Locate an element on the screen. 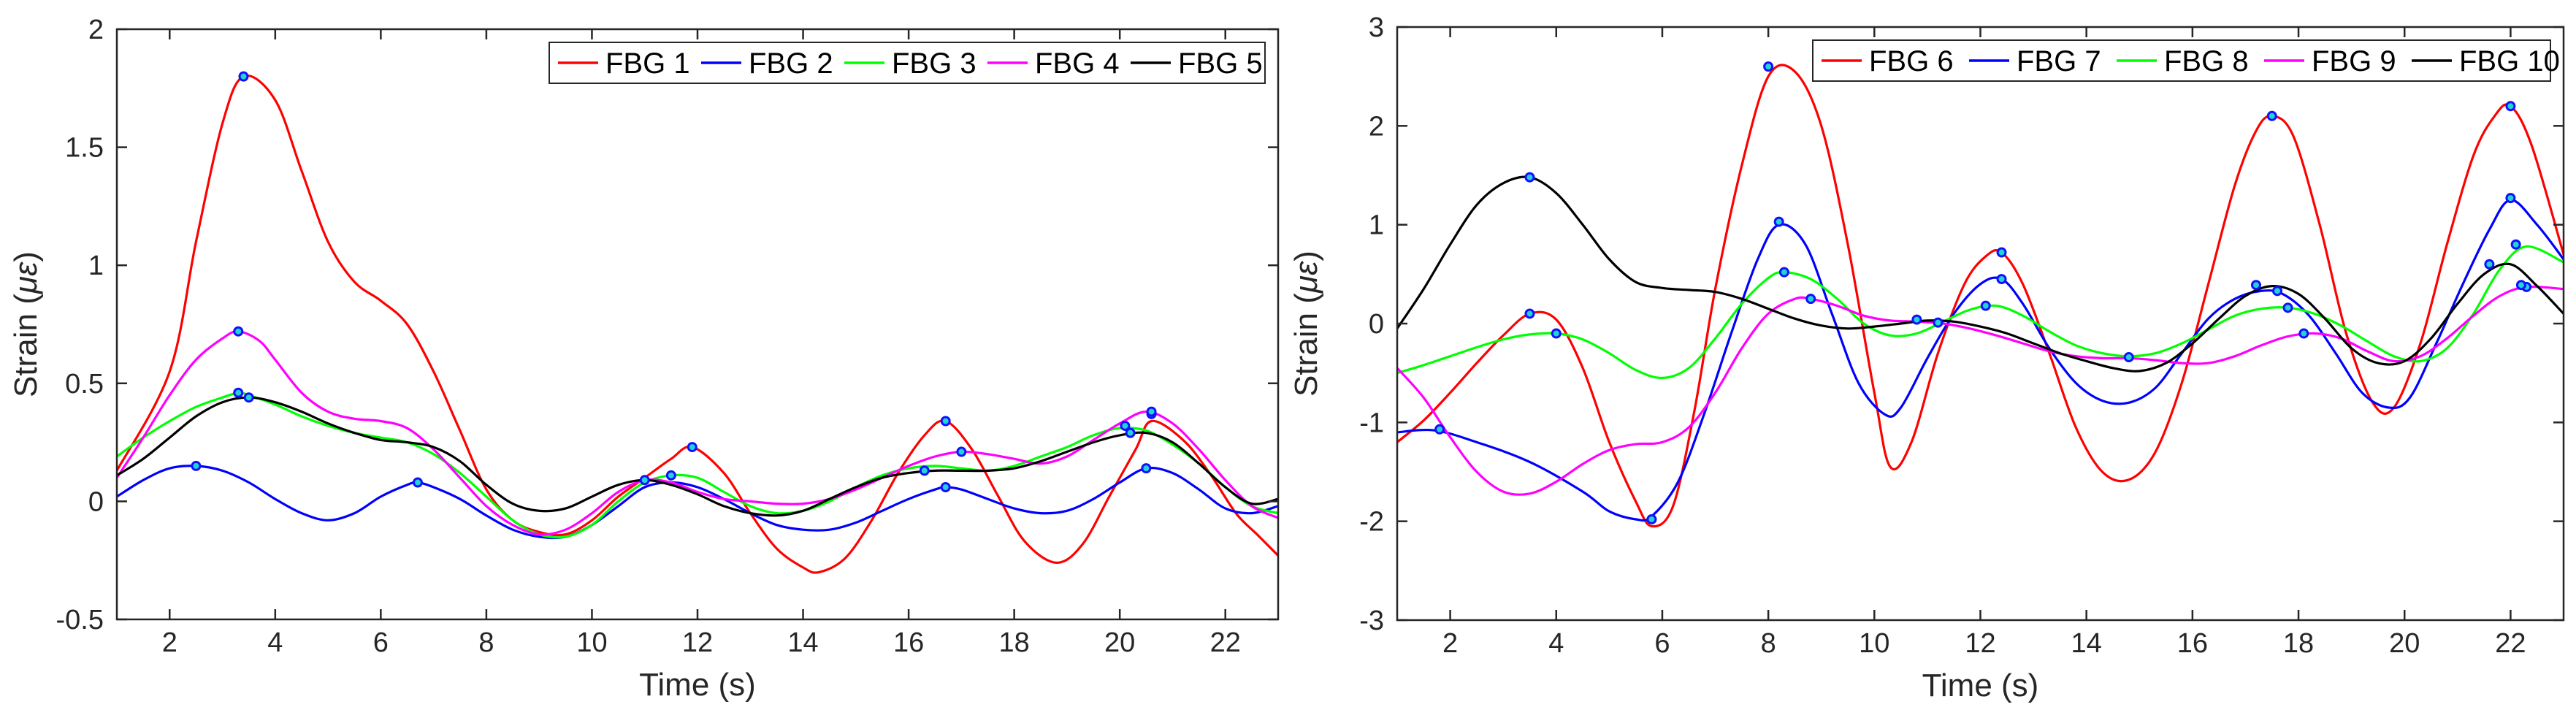 Image resolution: width=2576 pixels, height=718 pixels. left-legend-label-1: FBG 1 is located at coordinates (647, 63).